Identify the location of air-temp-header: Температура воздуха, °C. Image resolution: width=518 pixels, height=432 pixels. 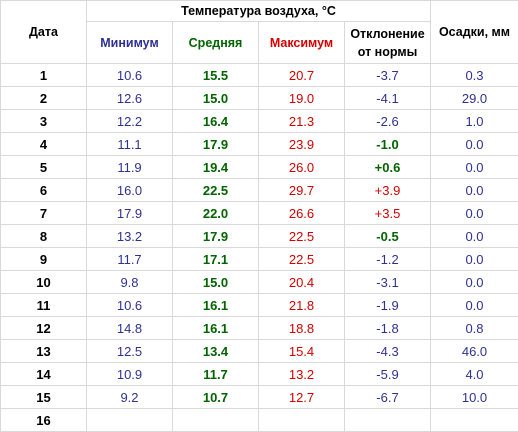
(259, 11).